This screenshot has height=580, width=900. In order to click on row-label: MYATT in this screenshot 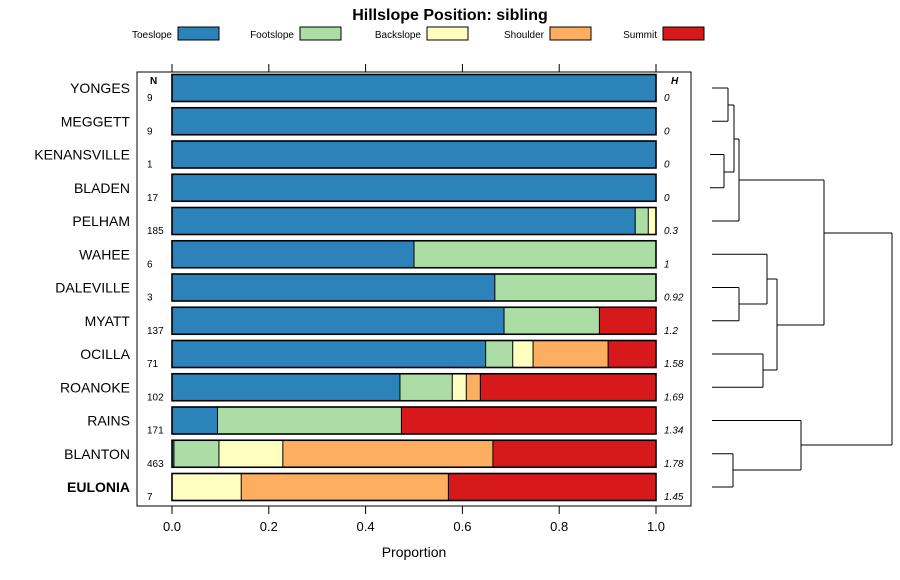, I will do `click(108, 321)`.